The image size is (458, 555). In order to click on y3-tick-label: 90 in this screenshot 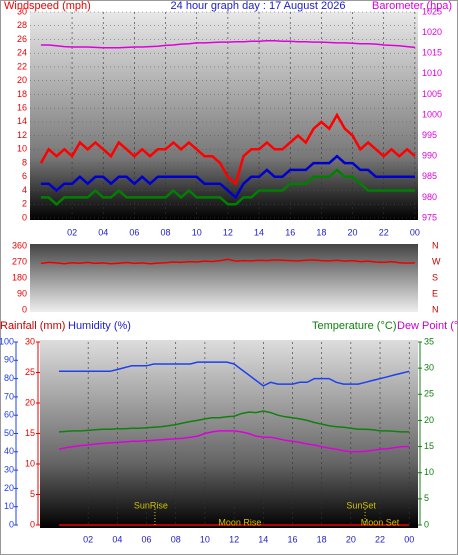, I will do `click(9, 360)`.